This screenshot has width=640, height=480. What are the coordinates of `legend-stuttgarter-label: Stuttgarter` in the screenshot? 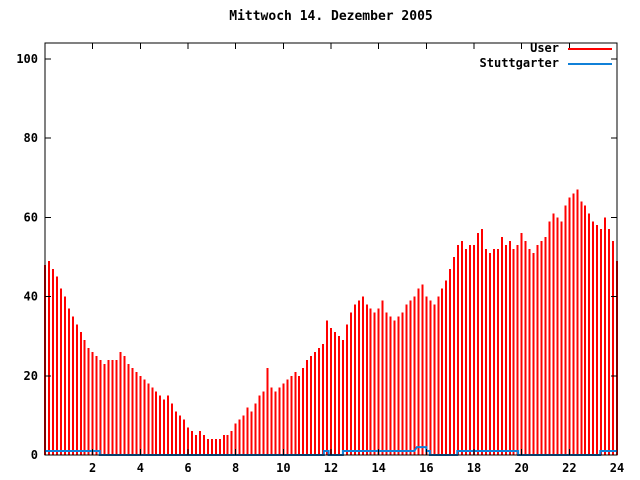 It's located at (519, 63).